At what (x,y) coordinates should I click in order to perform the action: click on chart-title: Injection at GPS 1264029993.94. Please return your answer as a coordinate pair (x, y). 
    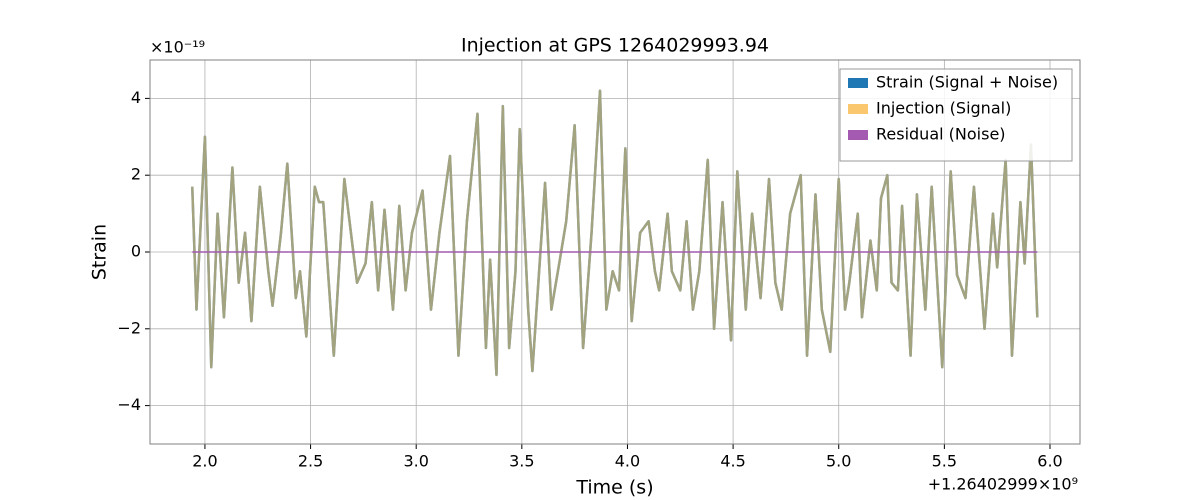
    Looking at the image, I should click on (615, 46).